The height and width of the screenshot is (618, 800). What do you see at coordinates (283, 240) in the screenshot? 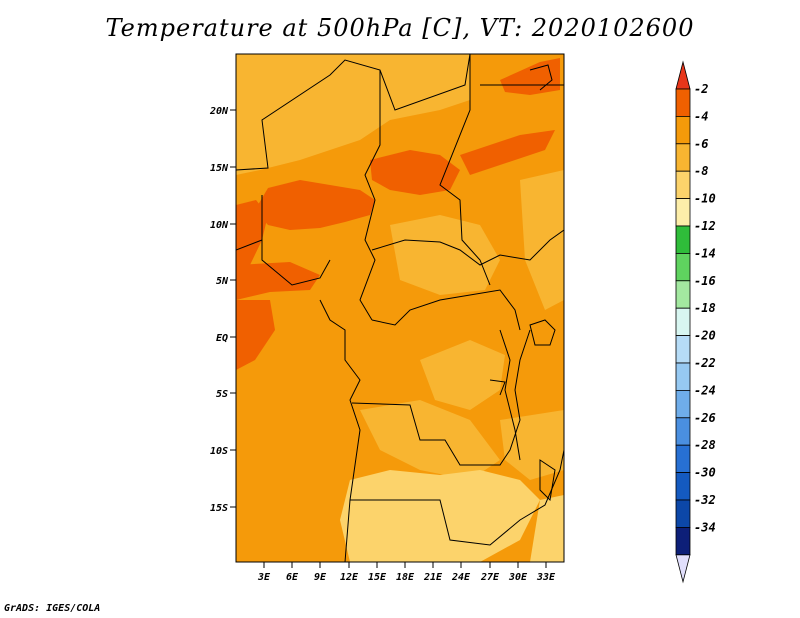
I see `border-west-africa` at bounding box center [283, 240].